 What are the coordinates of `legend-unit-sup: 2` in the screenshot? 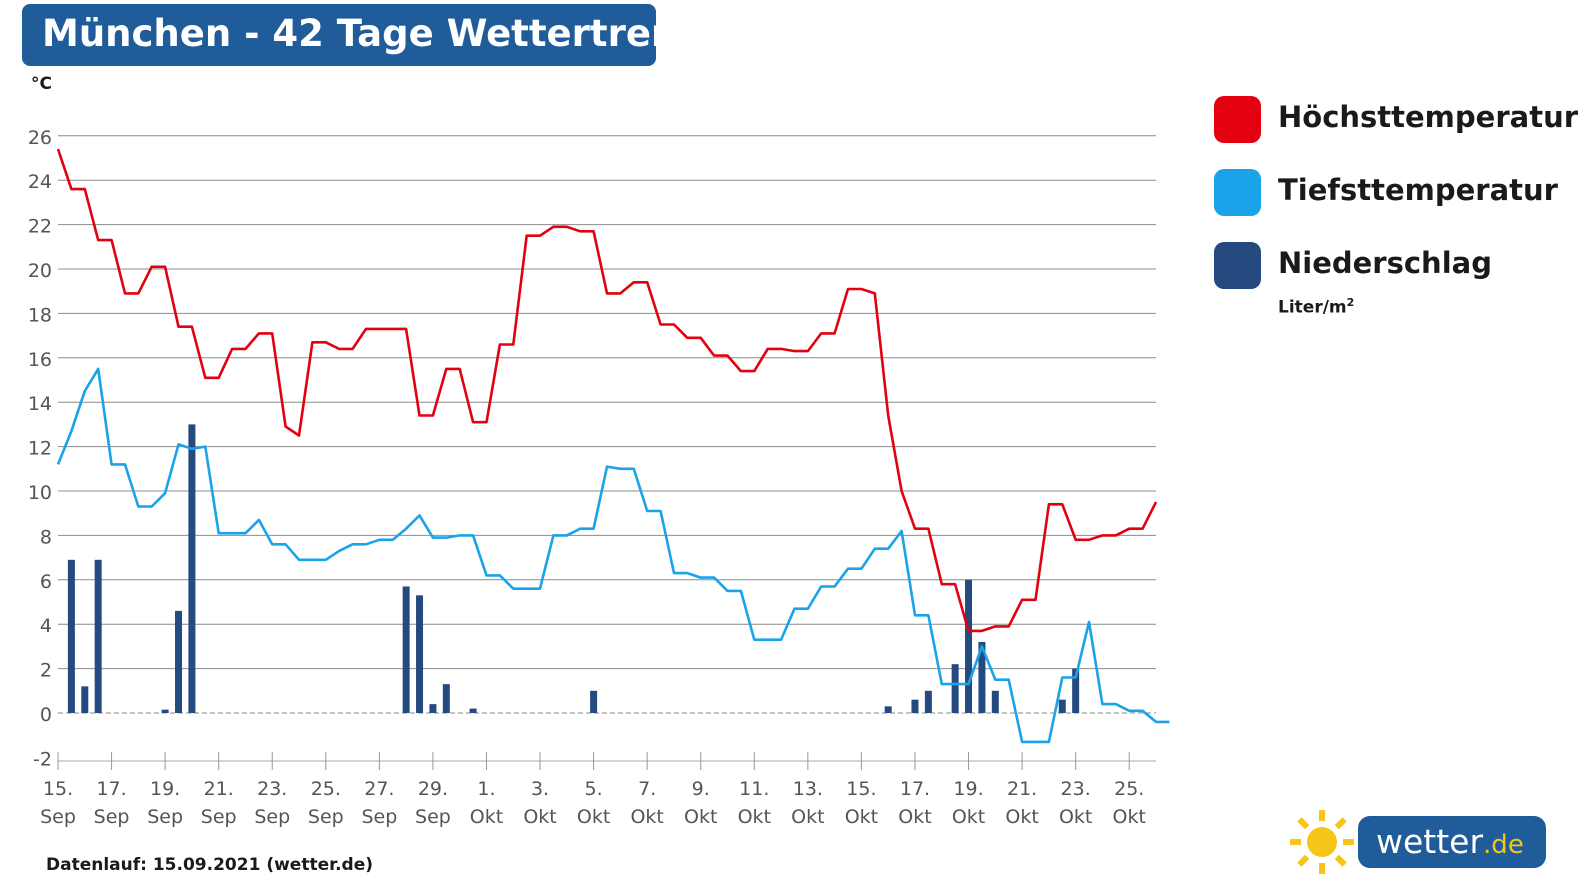 It's located at (1350, 302).